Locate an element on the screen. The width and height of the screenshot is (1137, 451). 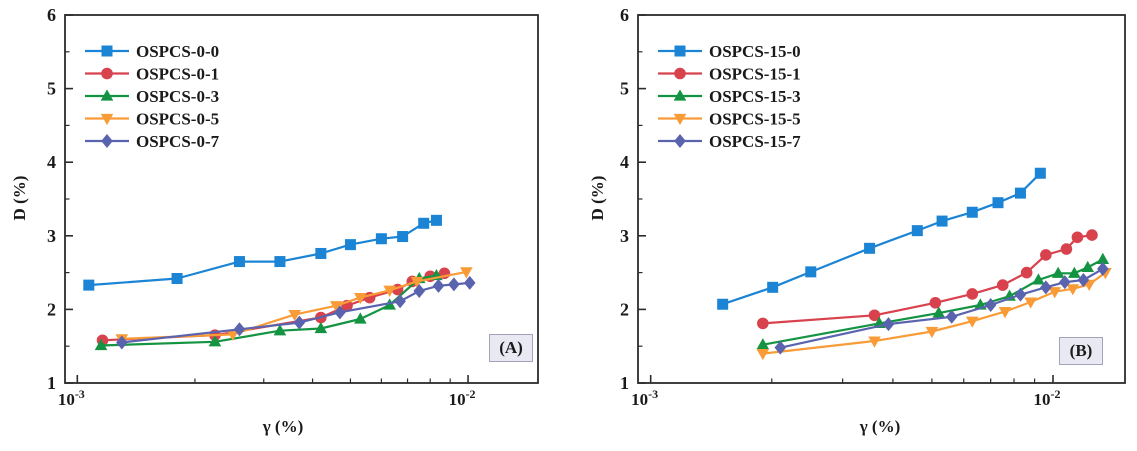
legend-label: OSPCS-15-1 is located at coordinates (755, 74).